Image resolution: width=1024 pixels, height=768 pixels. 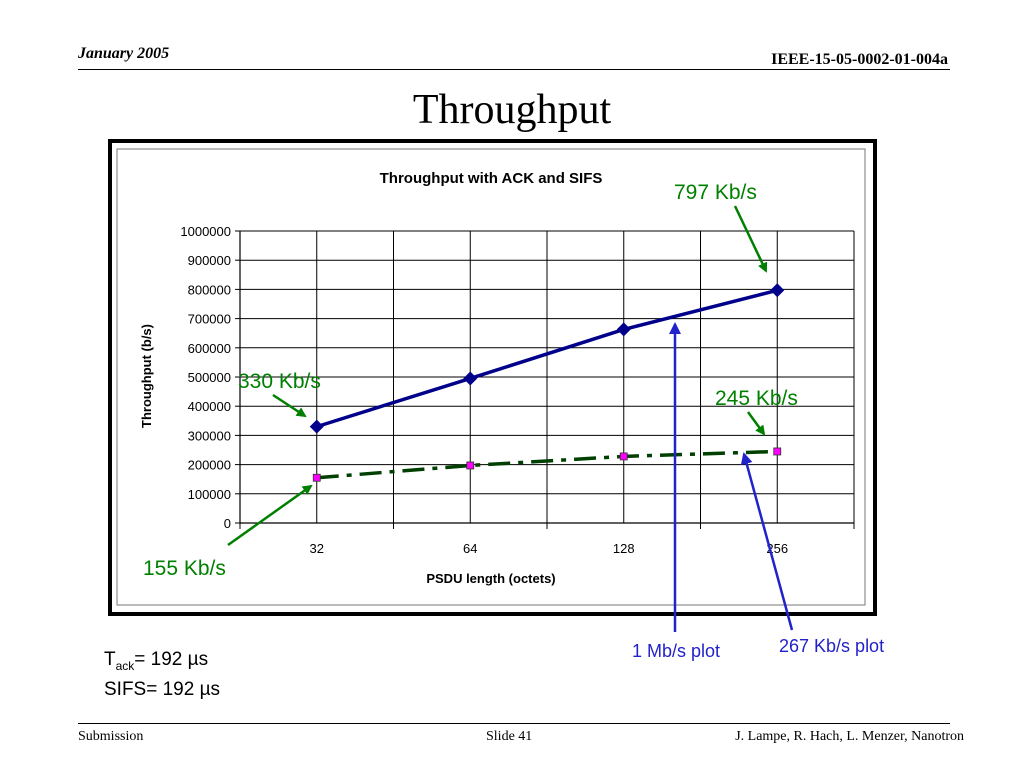 I want to click on chart-series, so click(x=547, y=382).